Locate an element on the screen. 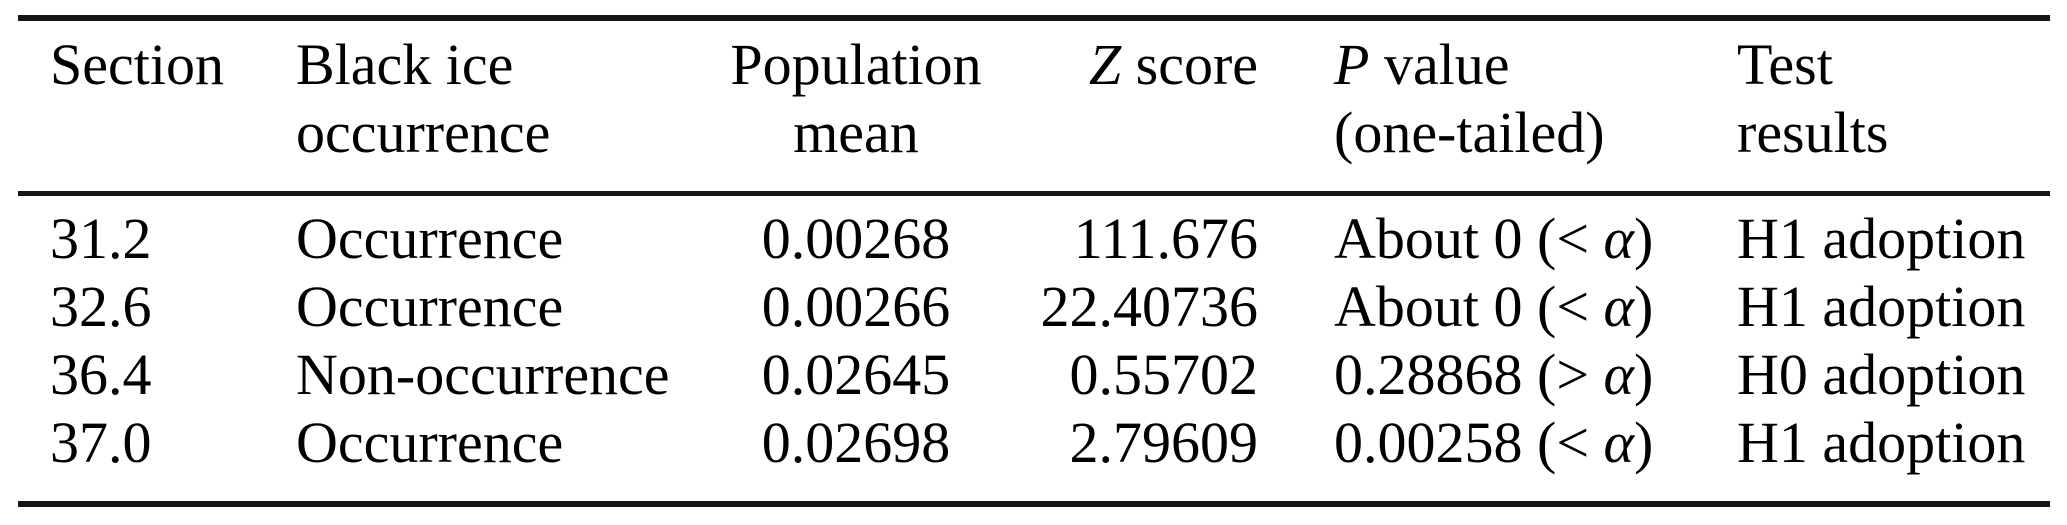  cell-z-score: 2.79609 is located at coordinates (1164, 442).